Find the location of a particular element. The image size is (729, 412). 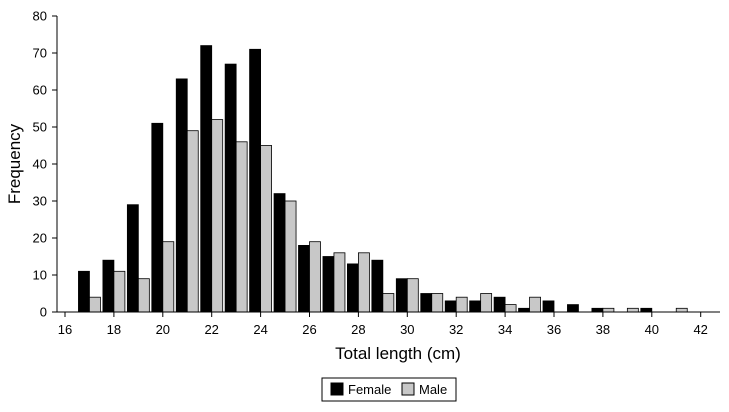

legend-border is located at coordinates (389, 389).